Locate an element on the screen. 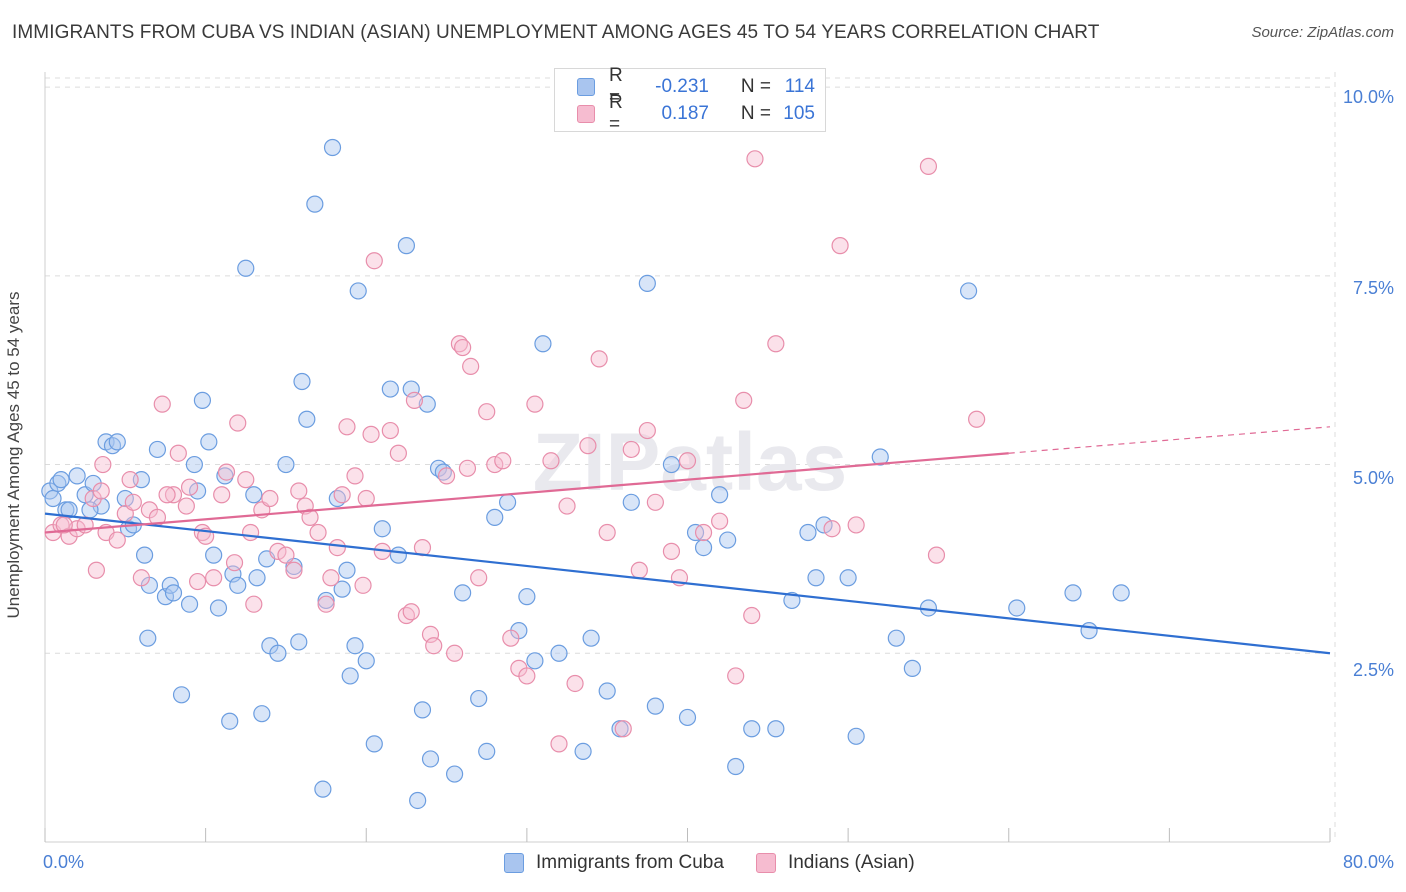 The height and width of the screenshot is (892, 1406). x-tick-label: 80.0% is located at coordinates (1368, 862).